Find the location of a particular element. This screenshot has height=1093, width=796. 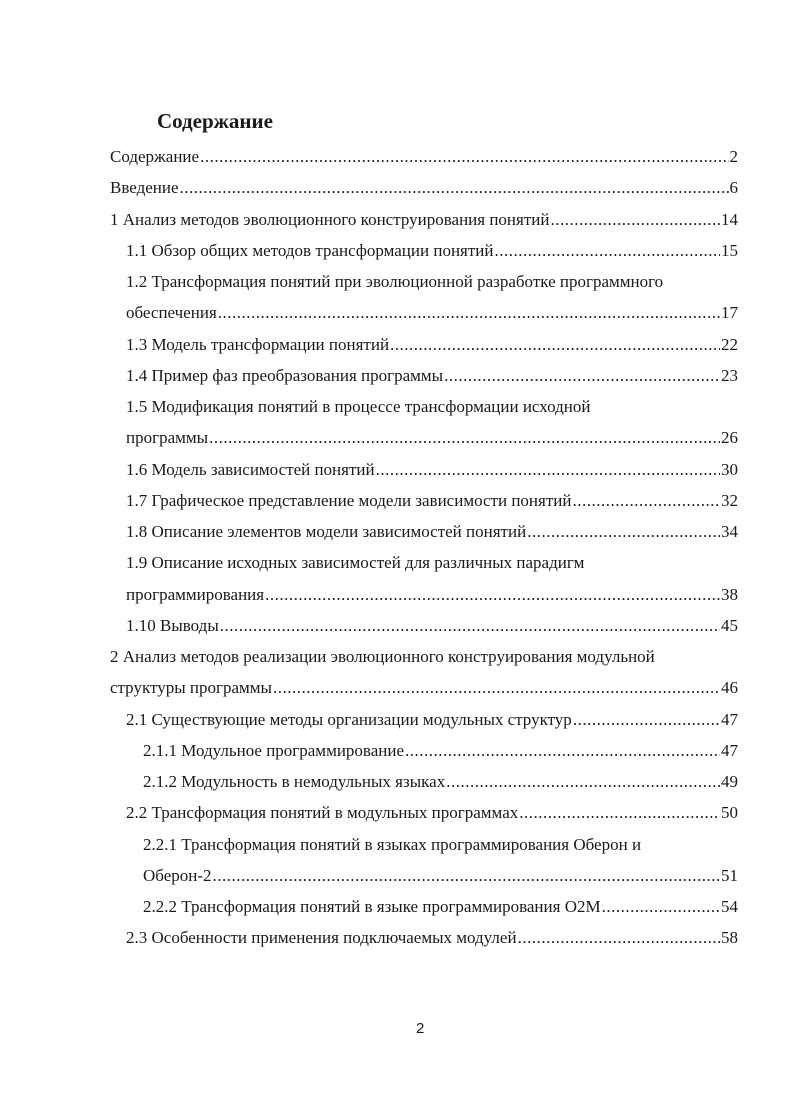

toc-entry-page: 26 is located at coordinates (729, 438).